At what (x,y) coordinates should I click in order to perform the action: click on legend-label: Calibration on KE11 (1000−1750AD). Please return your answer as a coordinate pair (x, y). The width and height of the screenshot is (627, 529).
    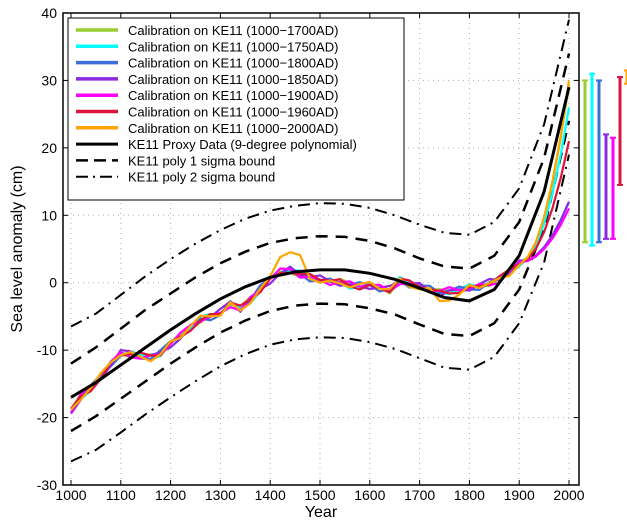
    Looking at the image, I should click on (233, 46).